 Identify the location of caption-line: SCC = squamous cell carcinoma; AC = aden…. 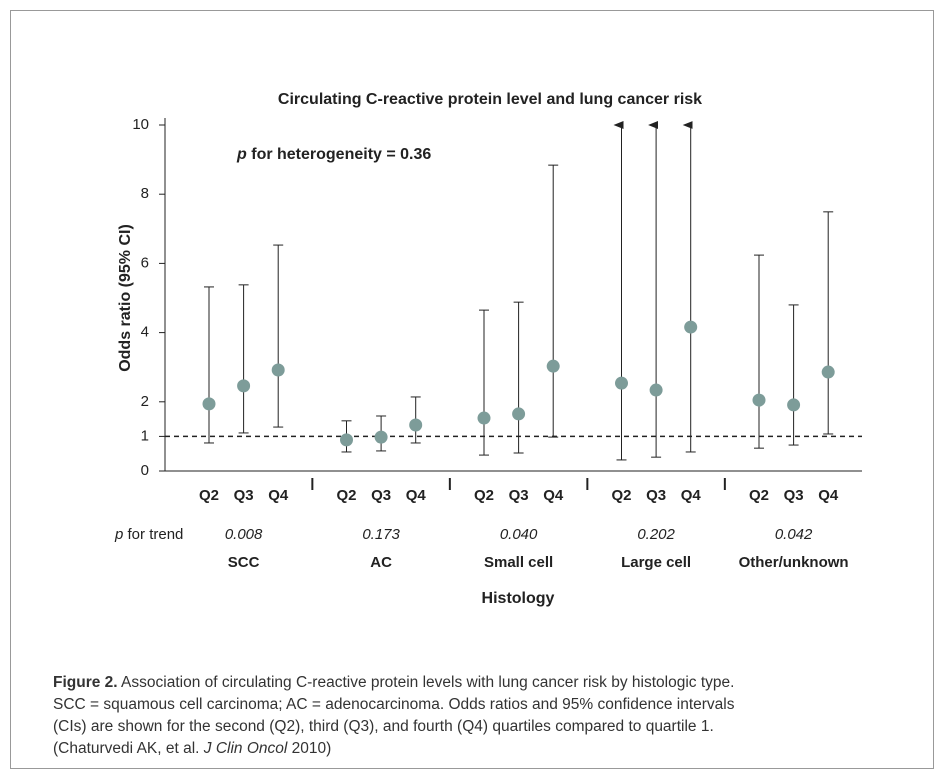
(394, 704).